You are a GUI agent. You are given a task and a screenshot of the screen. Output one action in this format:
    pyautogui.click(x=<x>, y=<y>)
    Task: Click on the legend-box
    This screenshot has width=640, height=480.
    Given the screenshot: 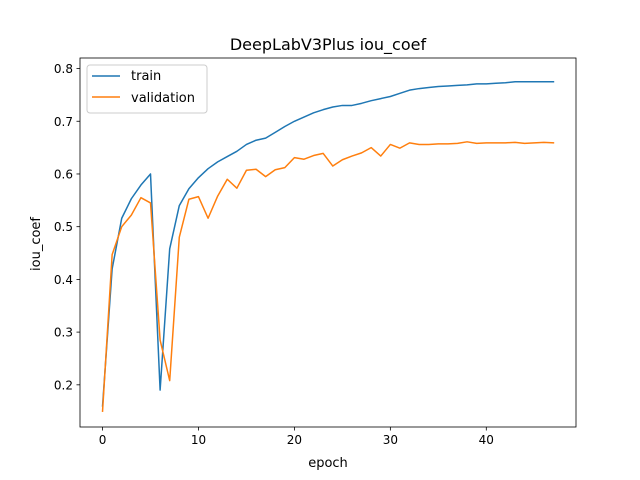 What is the action you would take?
    pyautogui.click(x=147, y=89)
    